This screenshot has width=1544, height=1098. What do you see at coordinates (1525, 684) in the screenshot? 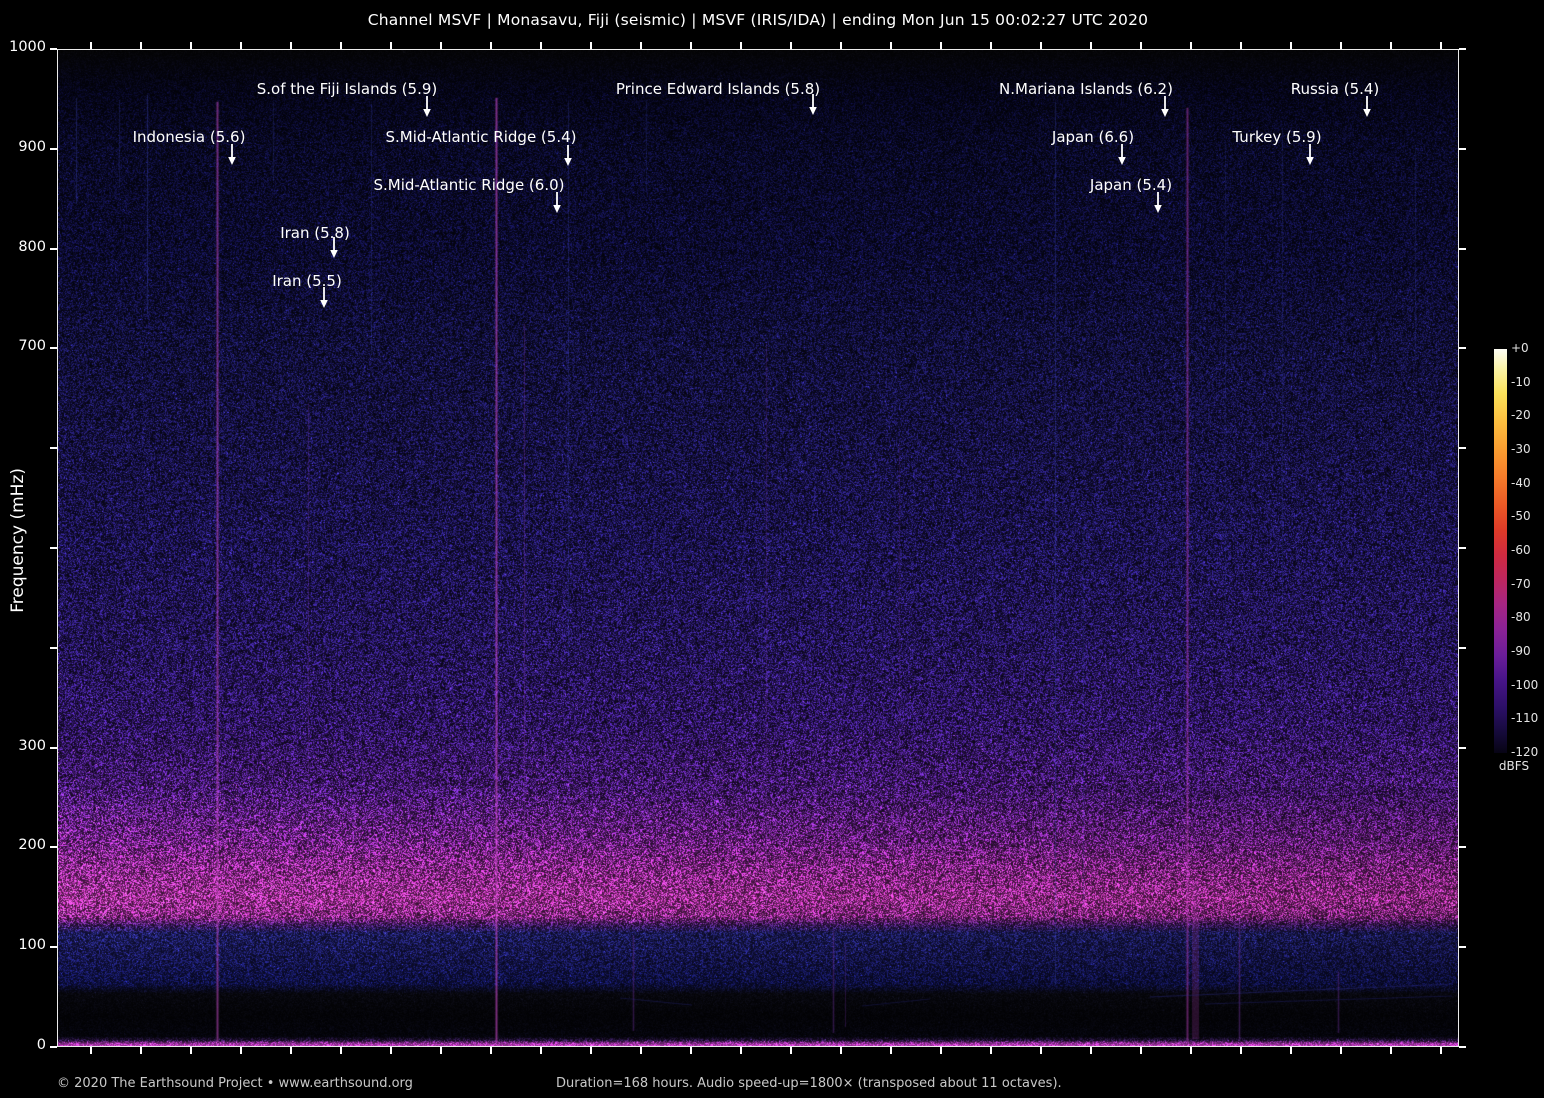
I see `colorbar-tick-label: -100` at bounding box center [1525, 684].